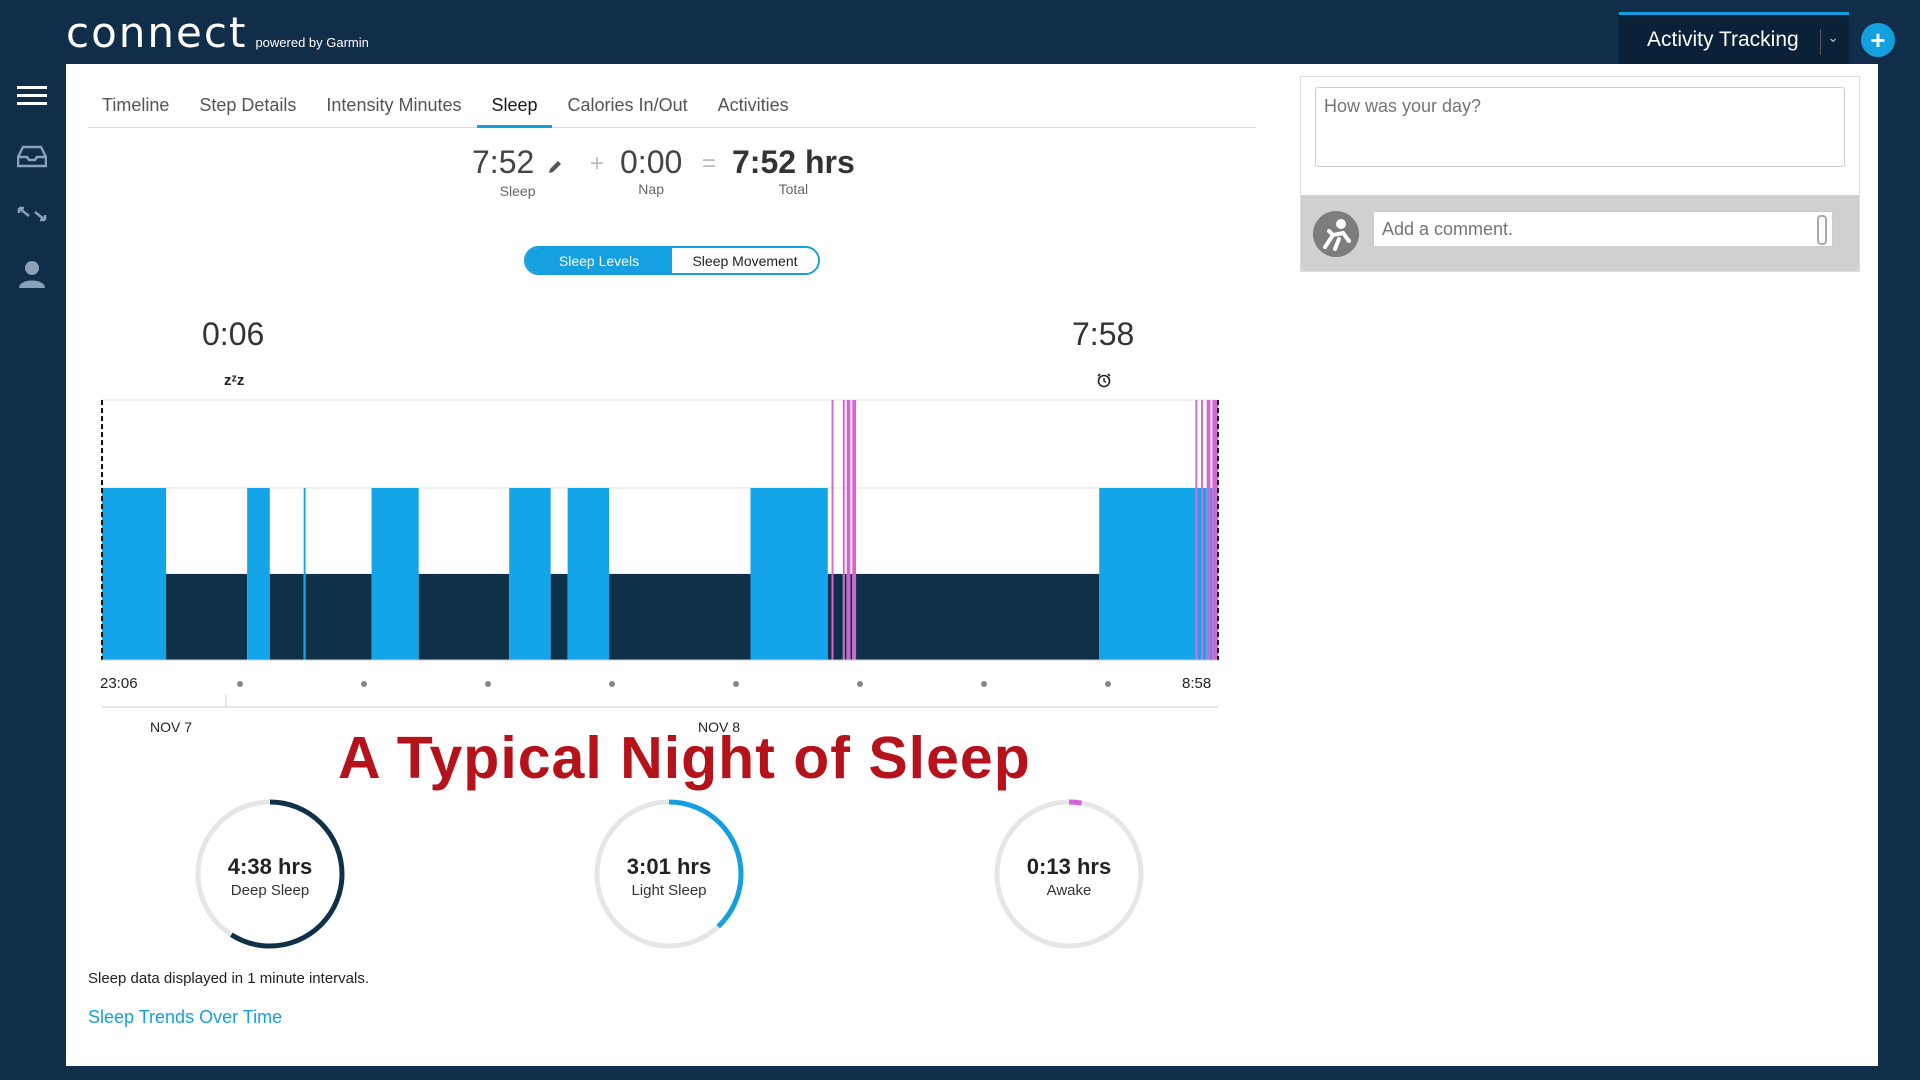 This screenshot has height=1080, width=1920. Describe the element at coordinates (270, 890) in the screenshot. I see `deep-sleep-label: Deep Sleep` at that location.